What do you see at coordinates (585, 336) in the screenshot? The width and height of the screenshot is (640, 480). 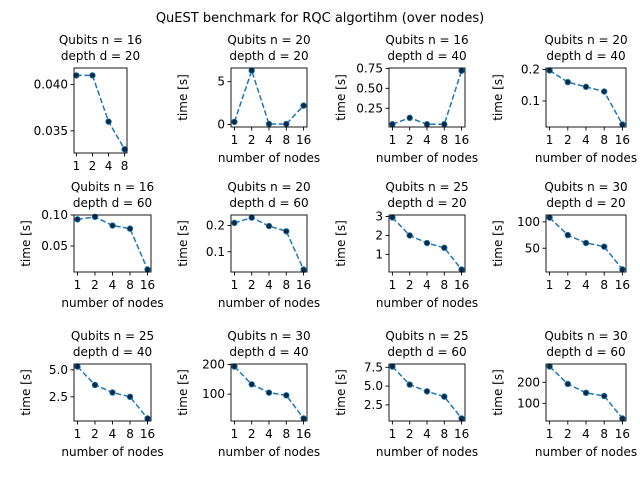 I see `subplot-title: Qubits n = 30` at bounding box center [585, 336].